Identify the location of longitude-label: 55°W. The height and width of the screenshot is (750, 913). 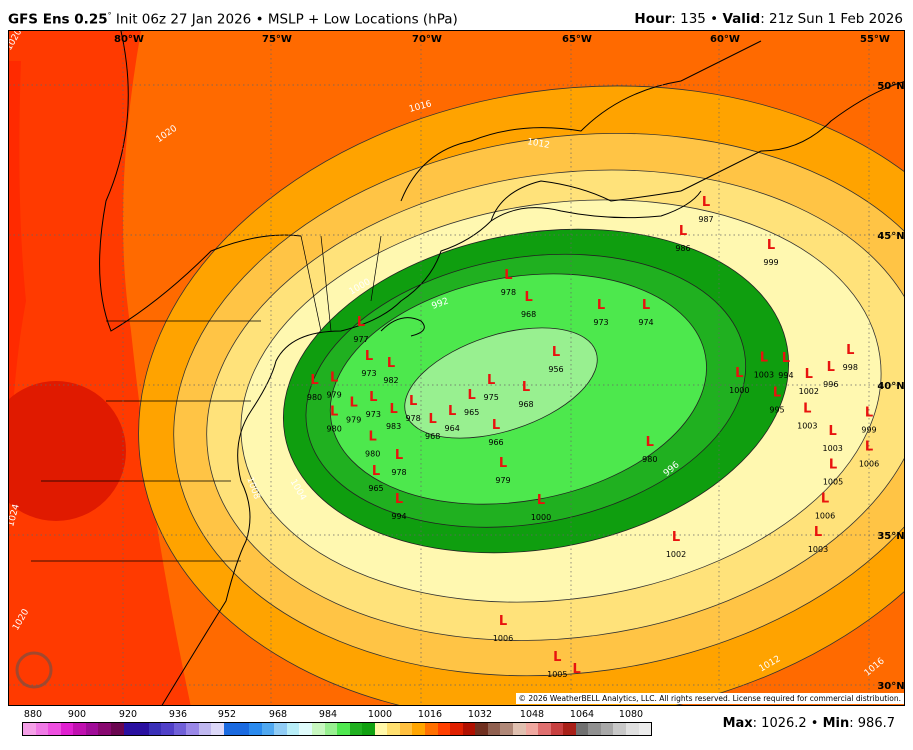
(875, 39).